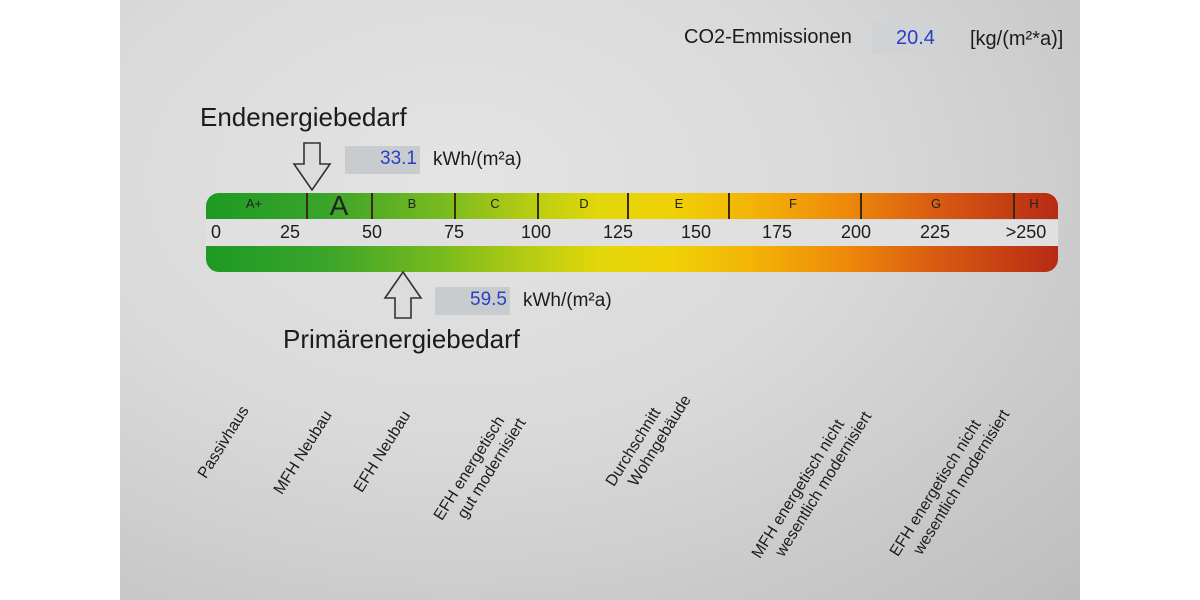  I want to click on class-label-f: F, so click(793, 203).